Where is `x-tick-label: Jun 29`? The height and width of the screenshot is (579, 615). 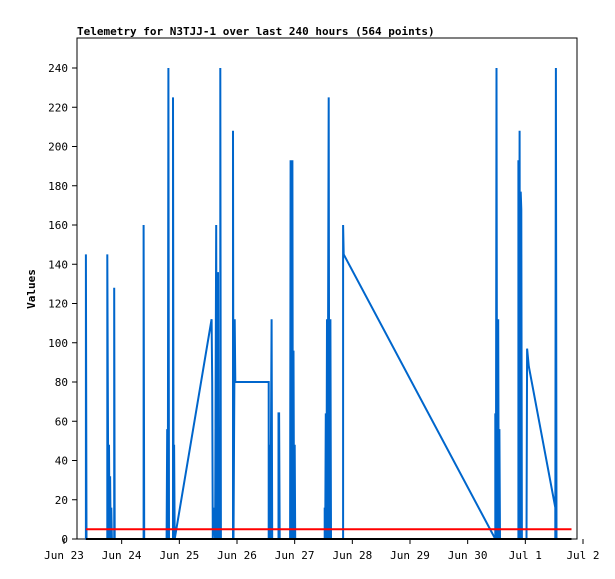 x-tick-label: Jun 29 is located at coordinates (410, 555).